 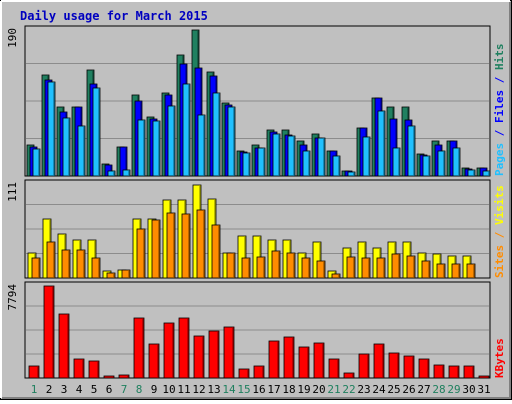 I want to click on day-label-6: 6, so click(x=109, y=389).